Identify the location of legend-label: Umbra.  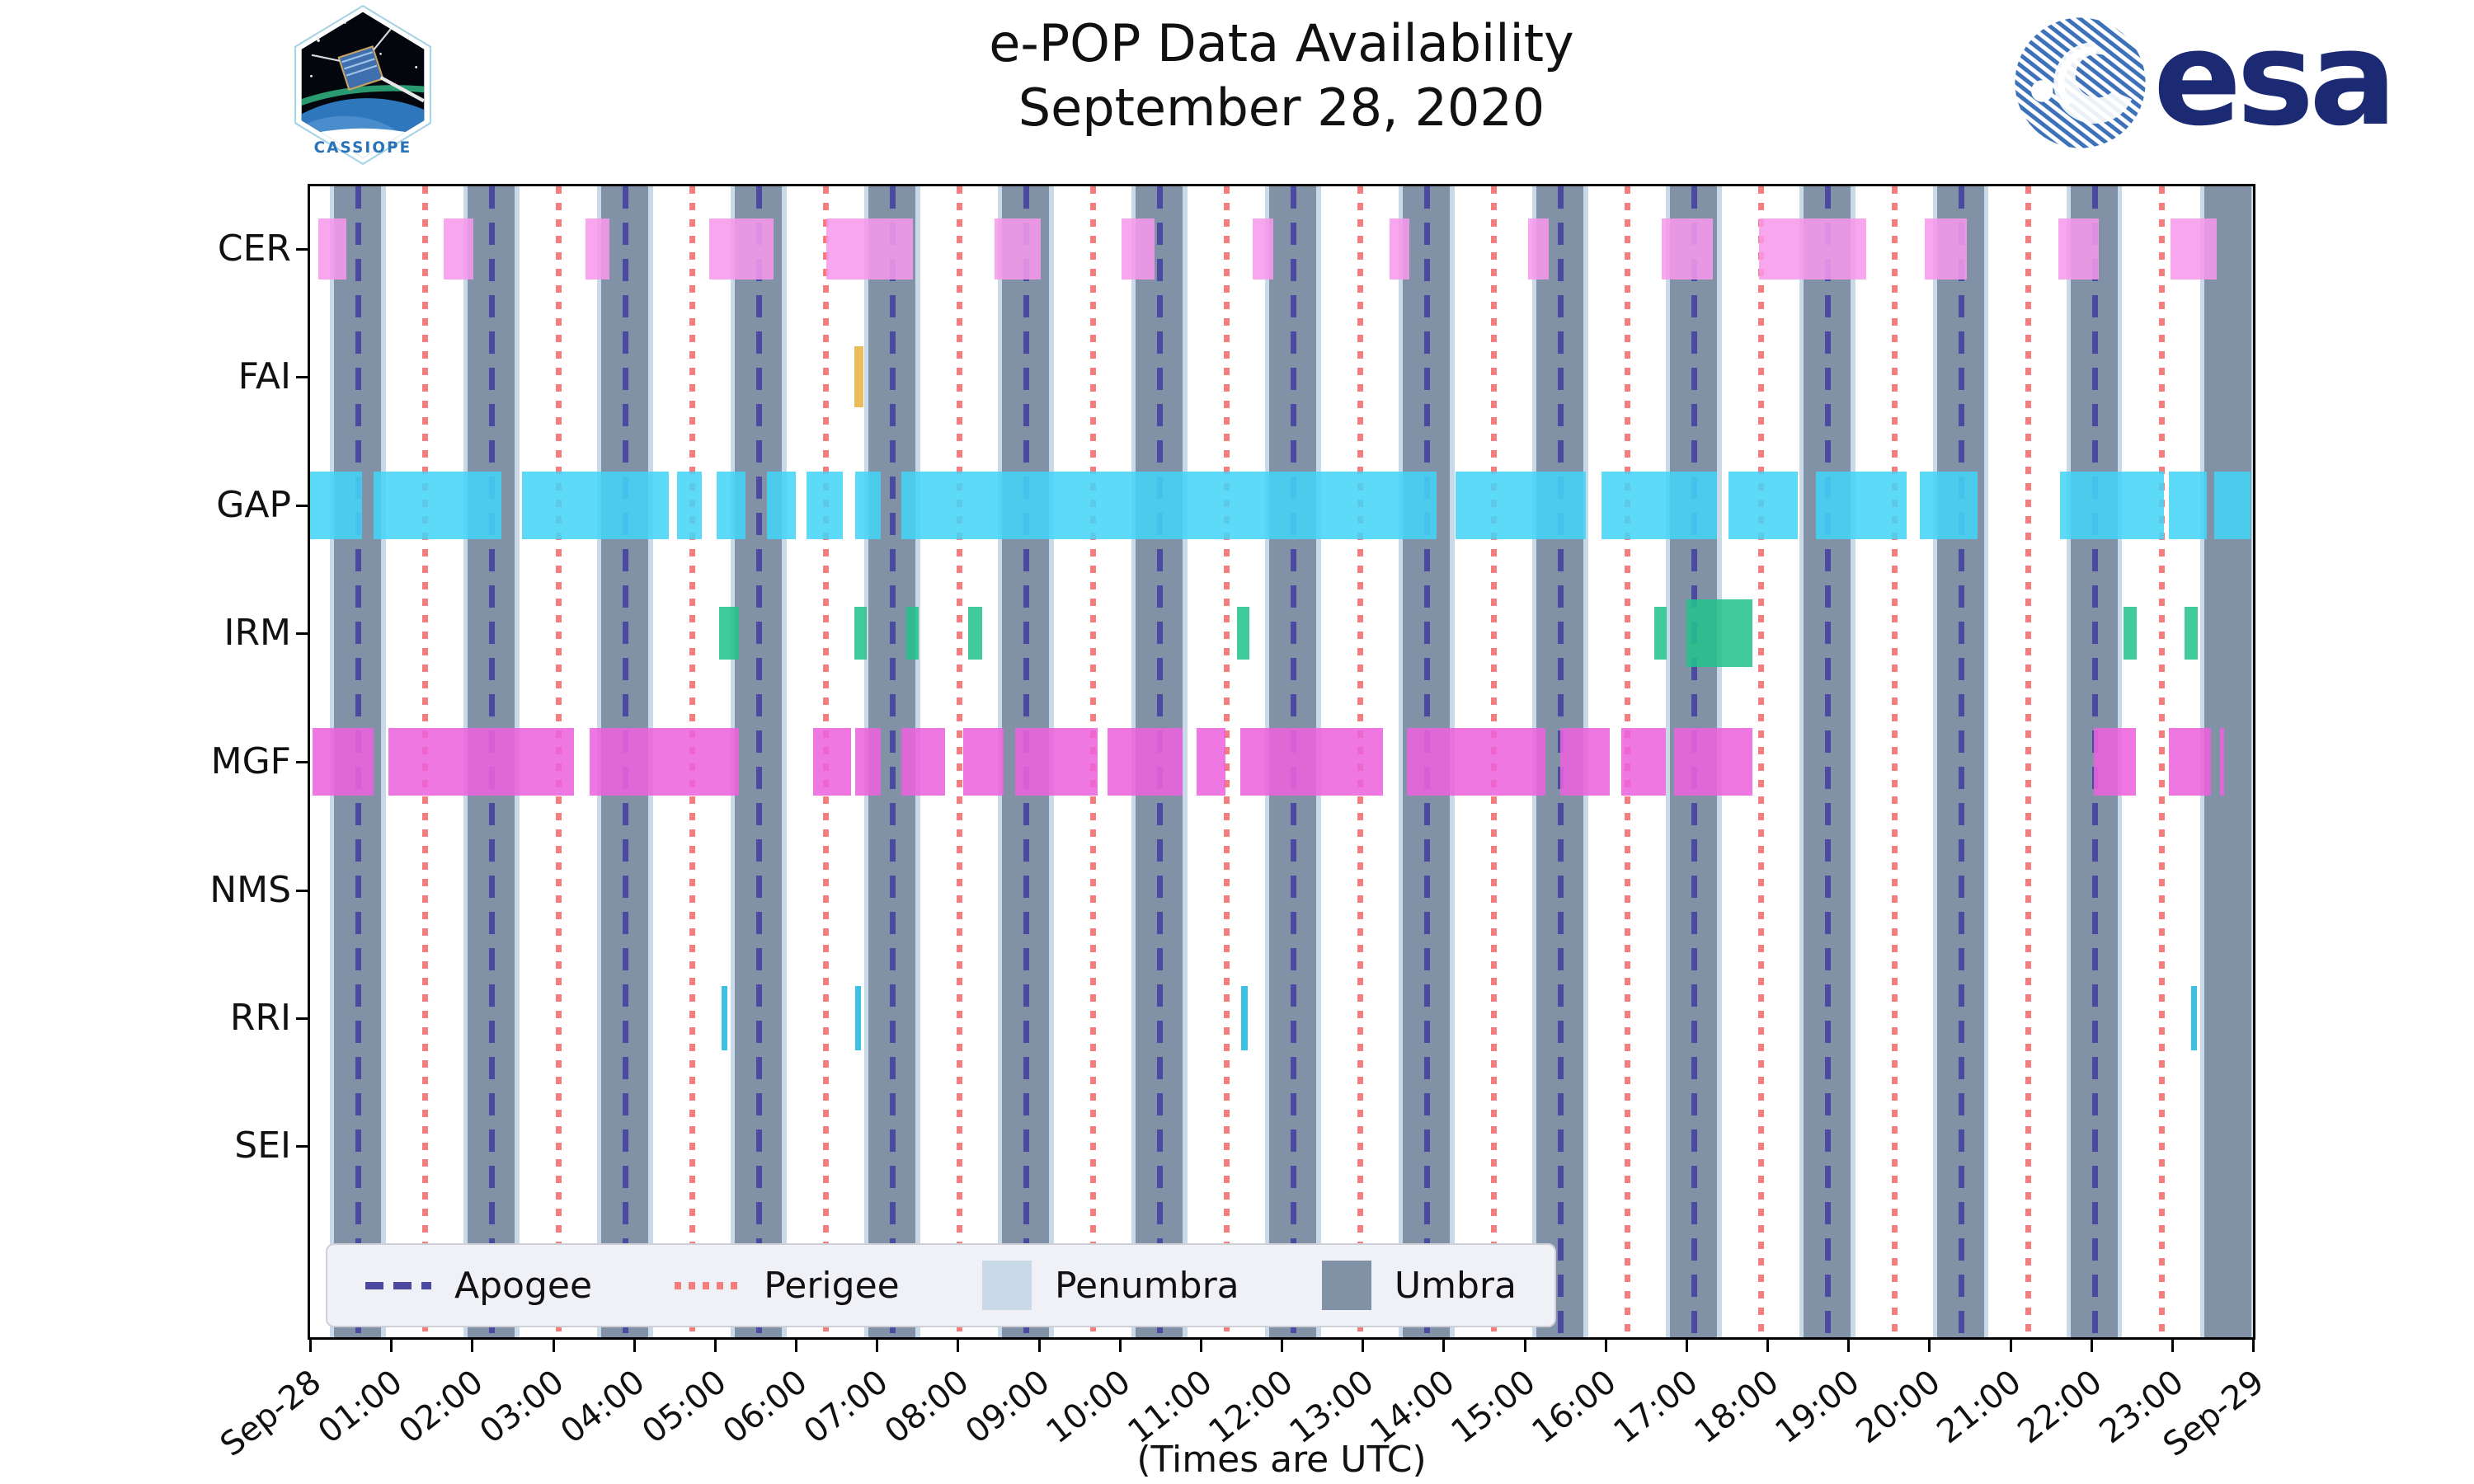
(1455, 1285).